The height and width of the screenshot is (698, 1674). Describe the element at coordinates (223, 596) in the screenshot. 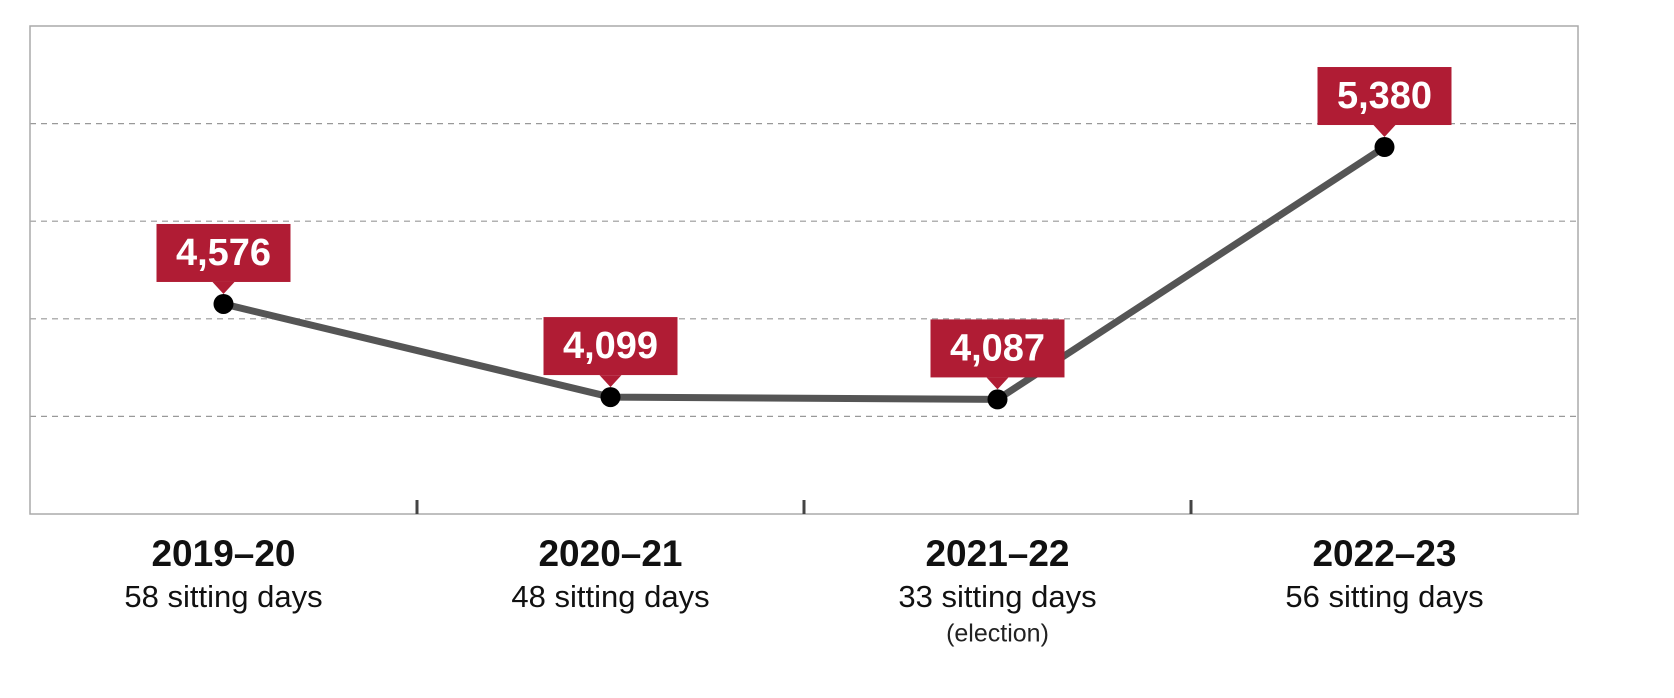

I see `x-tick-sublabel: 58 sitting days` at that location.